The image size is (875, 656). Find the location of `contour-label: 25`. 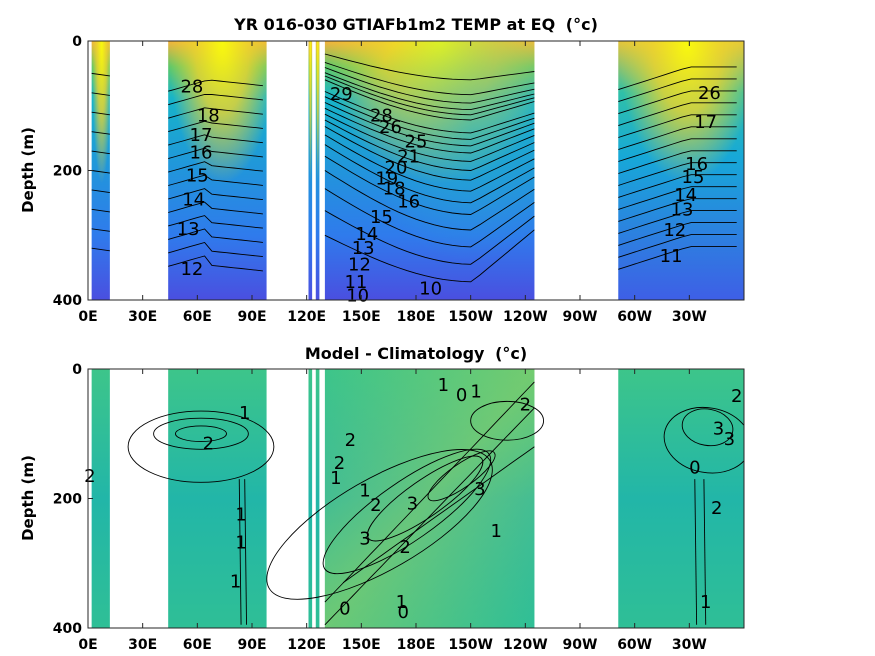

contour-label: 25 is located at coordinates (416, 141).